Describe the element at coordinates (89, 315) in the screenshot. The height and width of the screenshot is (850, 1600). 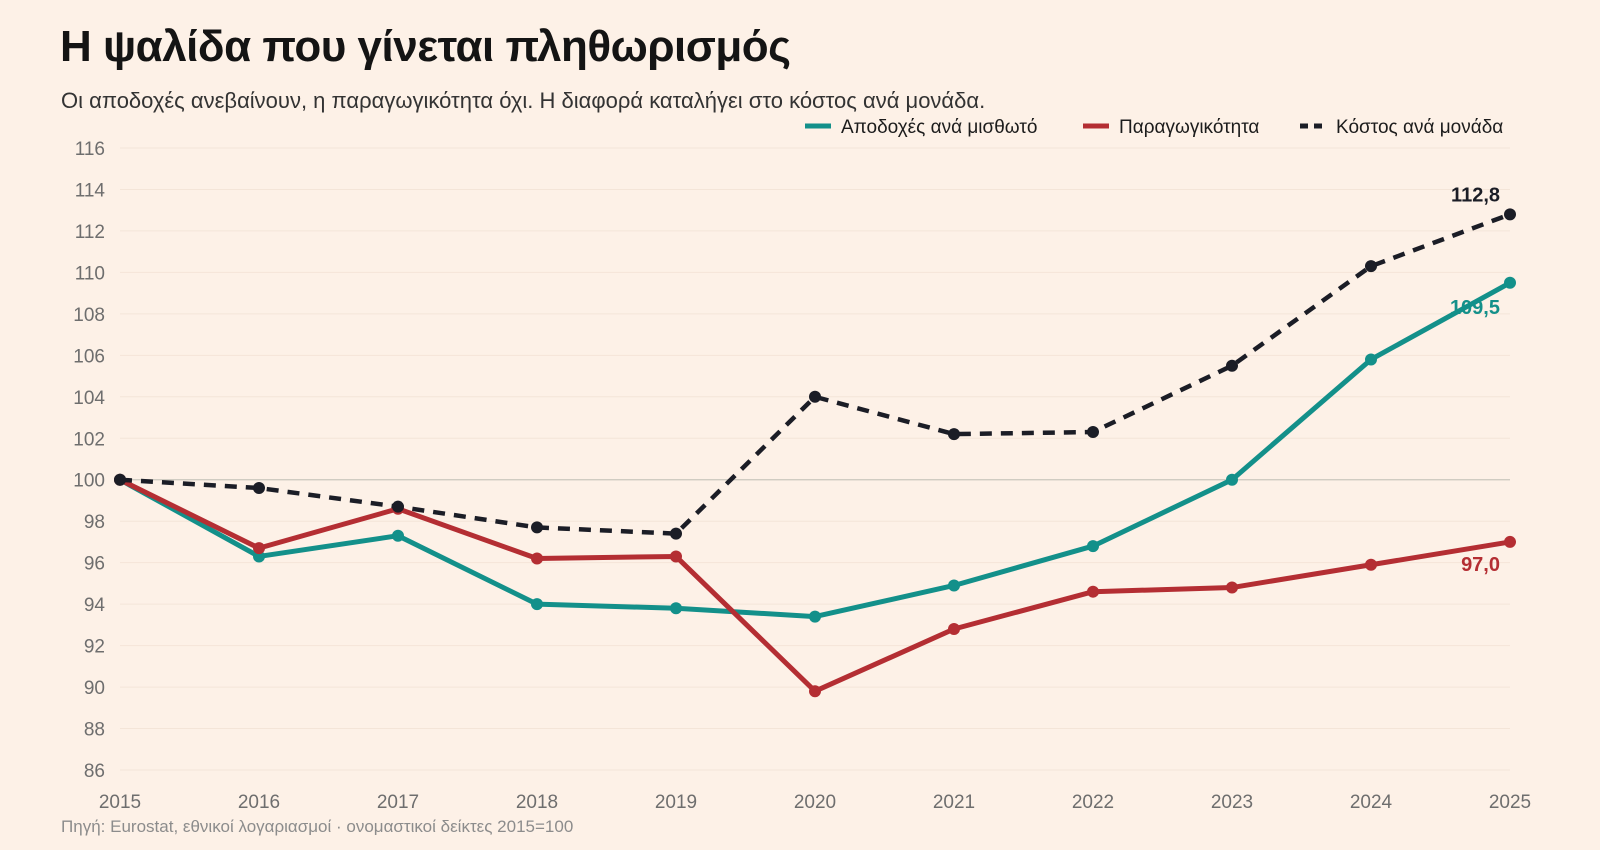
I see `y-tick-label: 108` at that location.